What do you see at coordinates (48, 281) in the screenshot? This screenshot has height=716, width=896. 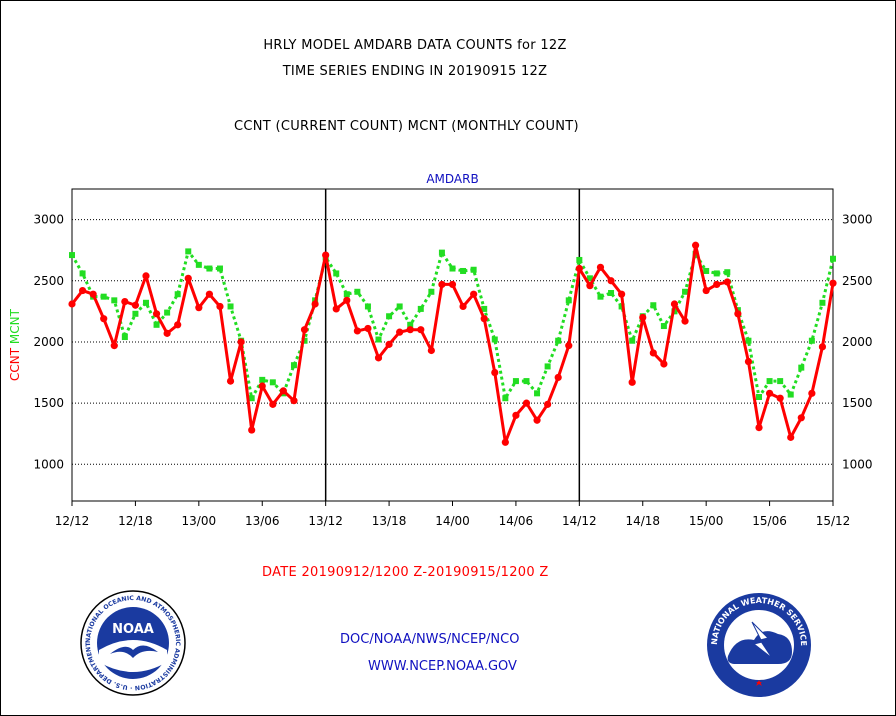 I see `y-tick-label-left: 2500` at bounding box center [48, 281].